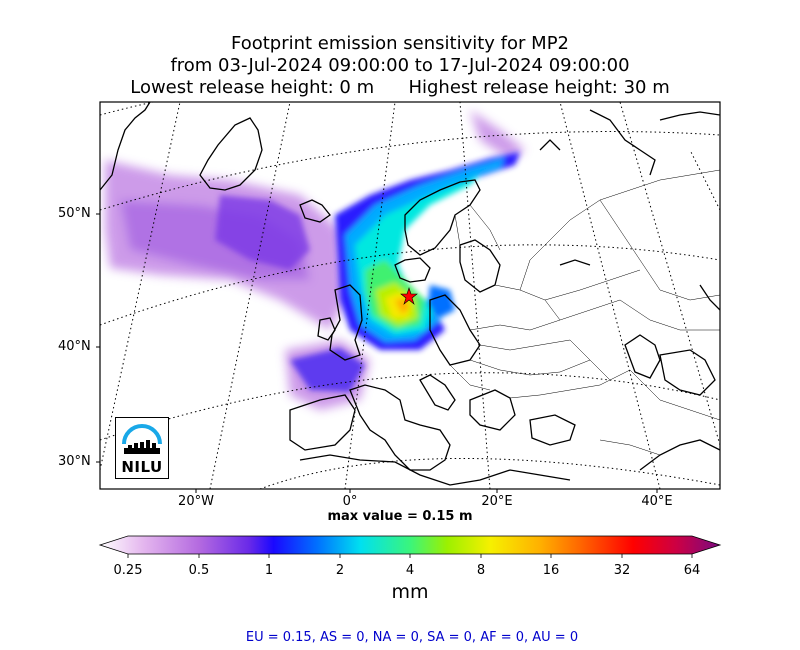 Image resolution: width=800 pixels, height=650 pixels. I want to click on lat-label-30n: 30°N, so click(74, 461).